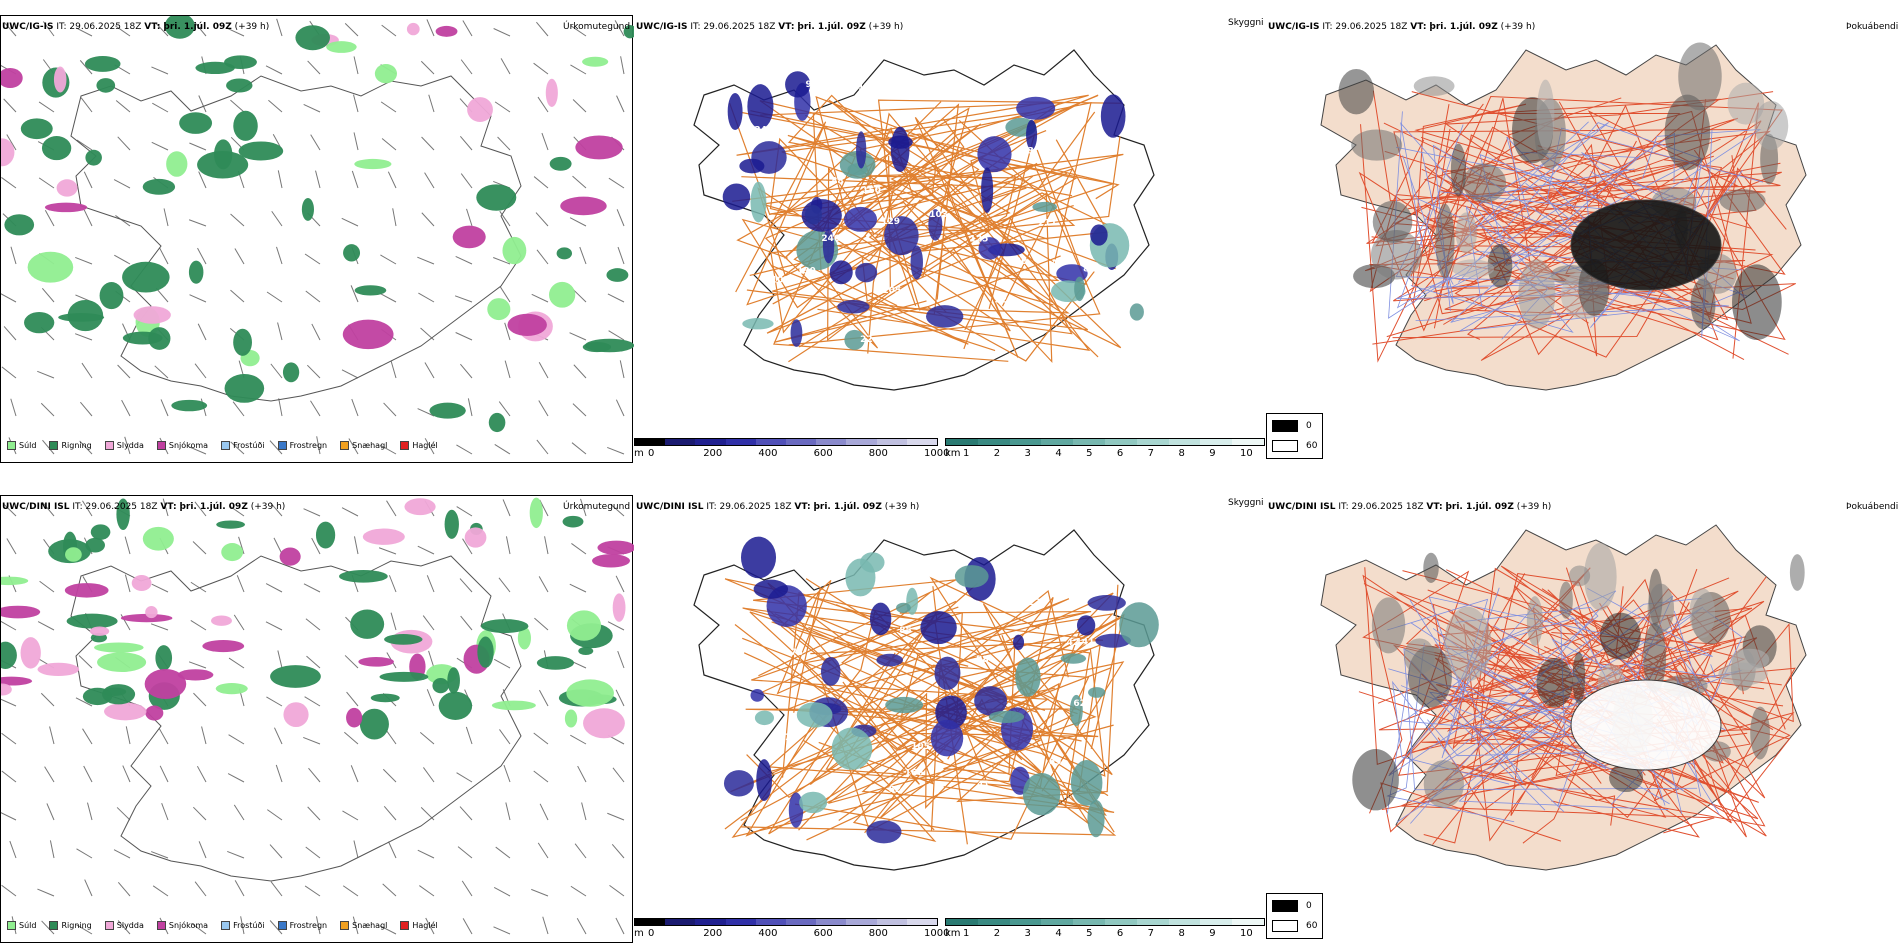 Image resolution: width=1900 pixels, height=950 pixels. What do you see at coordinates (1047, 158) in the screenshot?
I see `cloudbase-value-label: 68` at bounding box center [1047, 158].